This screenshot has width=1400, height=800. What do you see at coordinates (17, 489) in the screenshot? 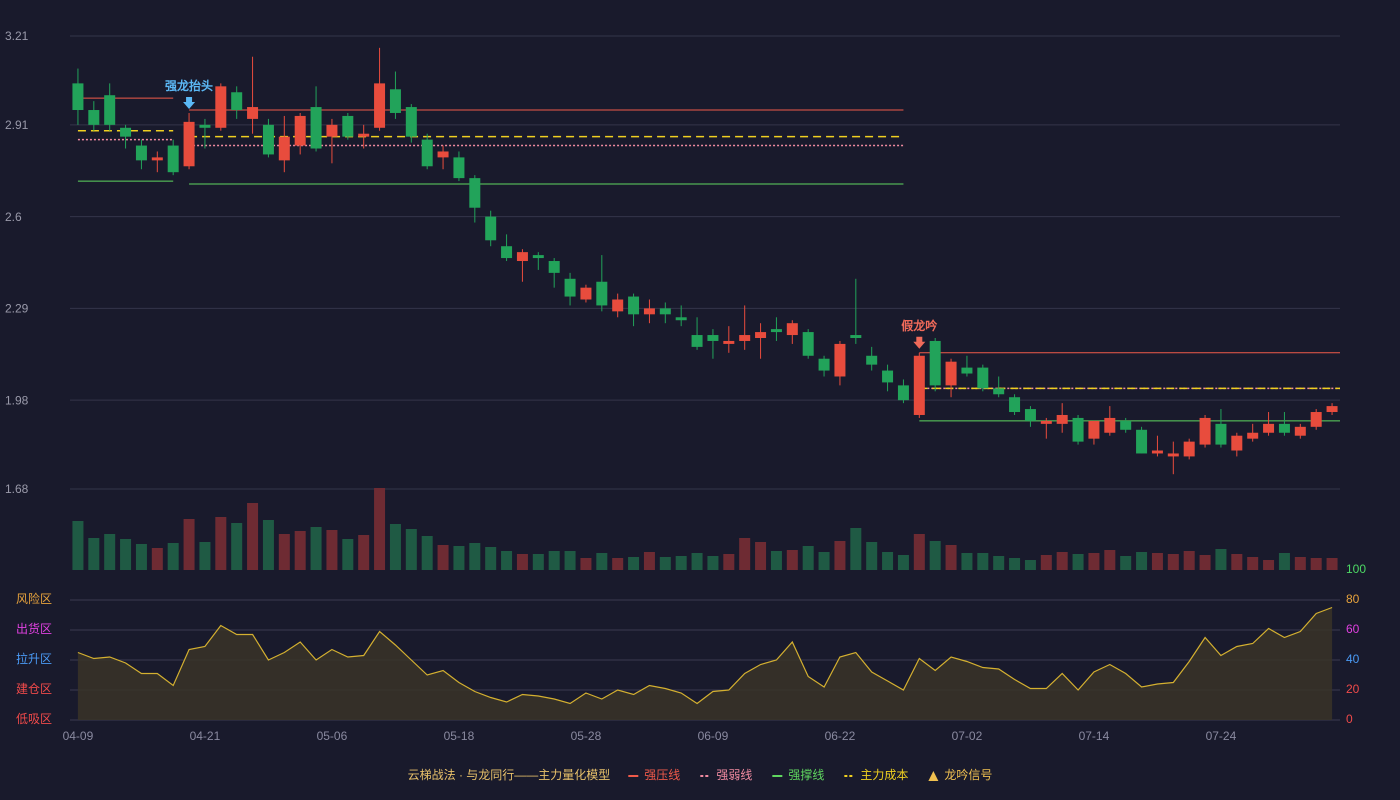
I see `y-tick-label: 1.68` at bounding box center [17, 489].